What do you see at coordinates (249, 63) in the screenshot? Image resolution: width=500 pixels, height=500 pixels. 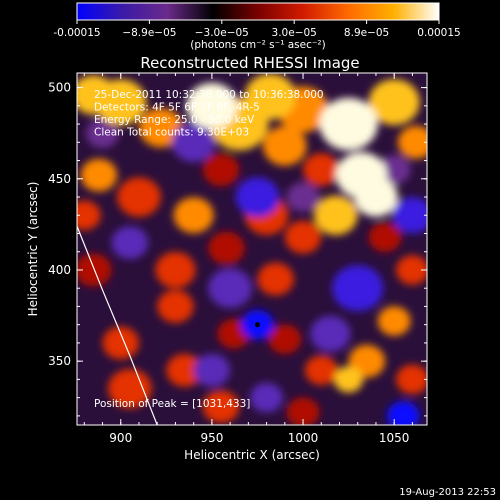 I see `chart-title: Reconstructed RHESSI Image` at bounding box center [249, 63].